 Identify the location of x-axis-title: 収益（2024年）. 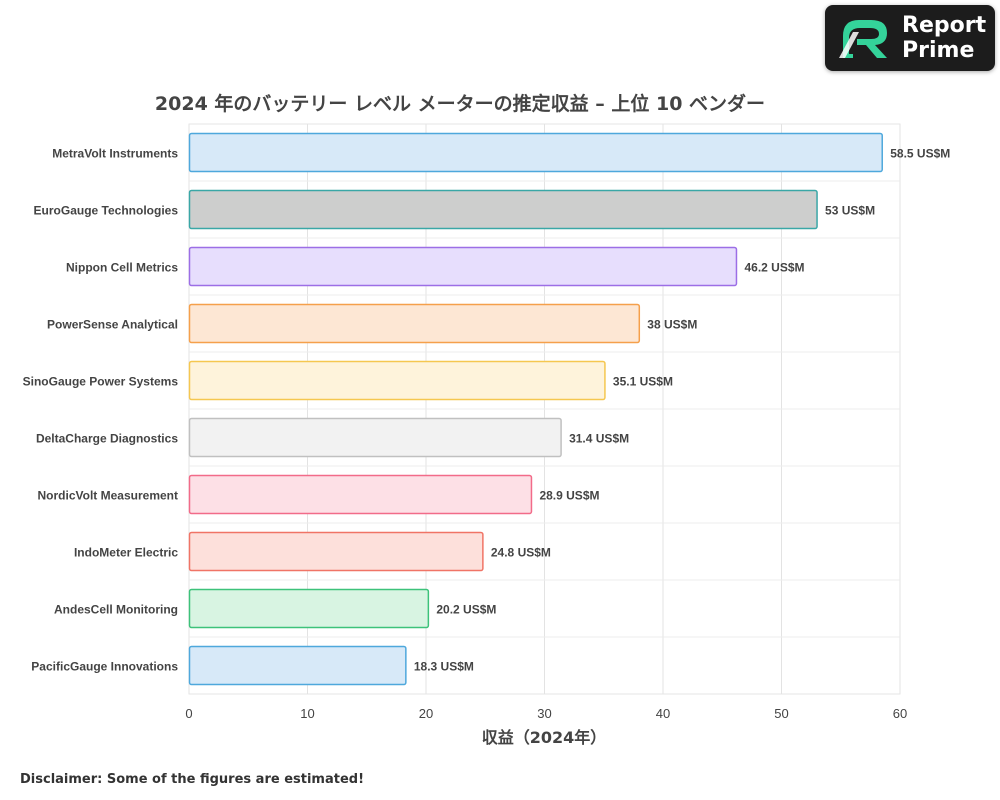
(544, 737).